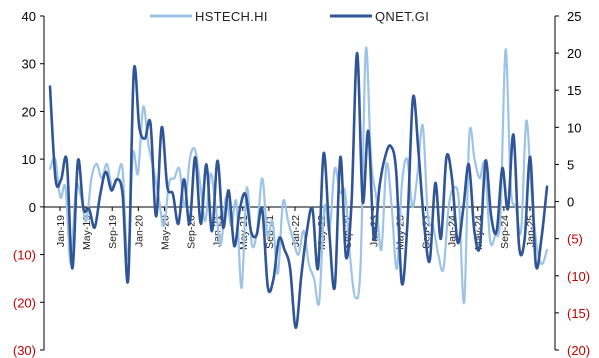 The image size is (599, 358). Describe the element at coordinates (231, 16) in the screenshot. I see `legend-label-hstech: HSTECH.HI` at that location.